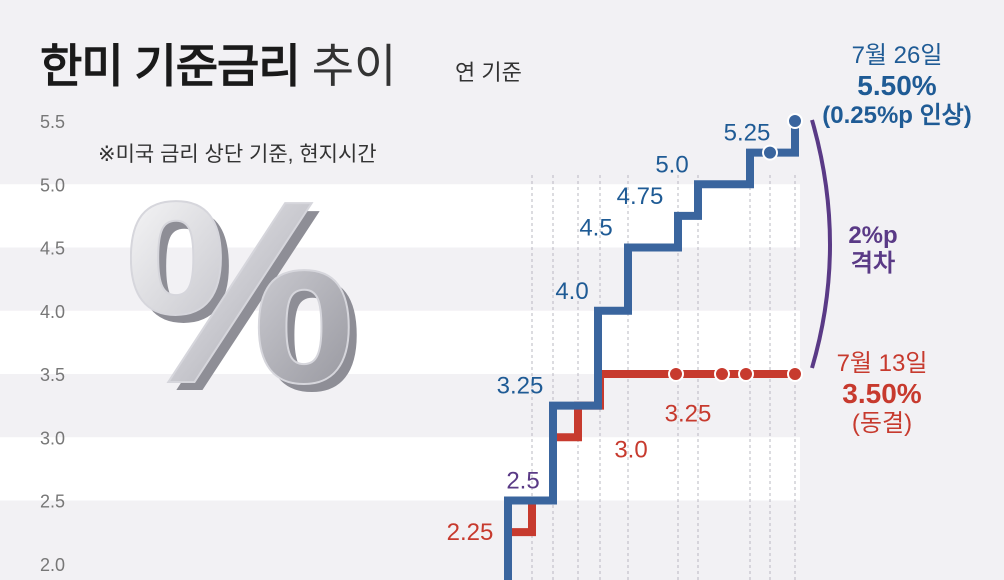  What do you see at coordinates (354, 66) in the screenshot?
I see `title-sub: 추이` at bounding box center [354, 66].